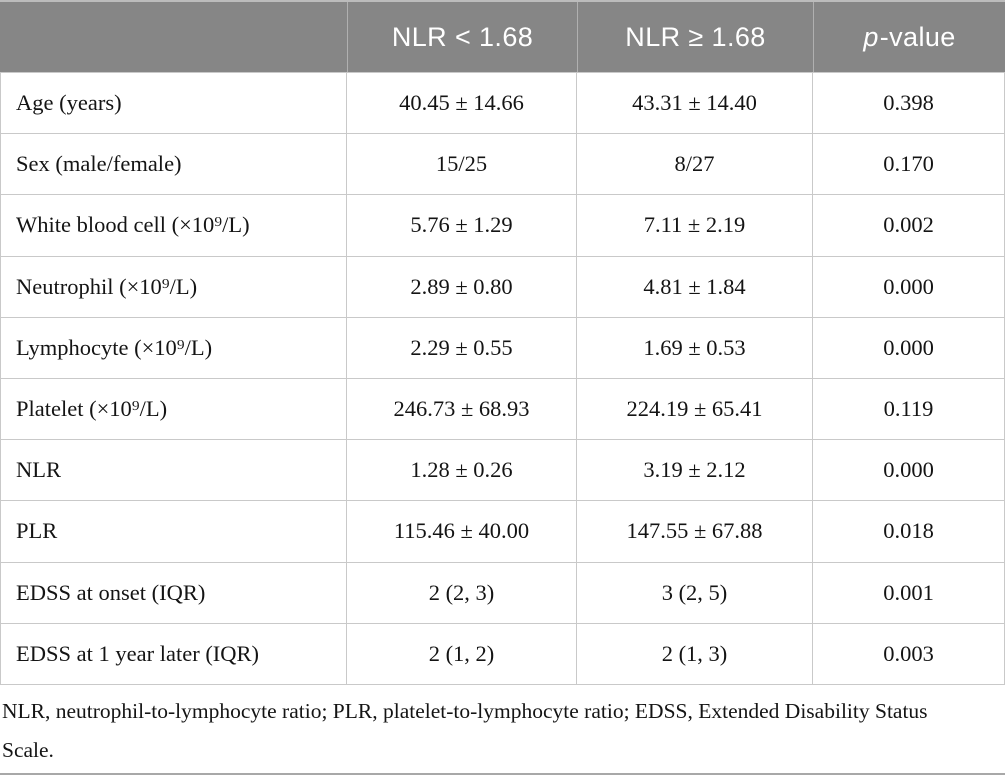  Describe the element at coordinates (695, 347) in the screenshot. I see `value-nlr-high: 1.69 ± 0.53` at that location.